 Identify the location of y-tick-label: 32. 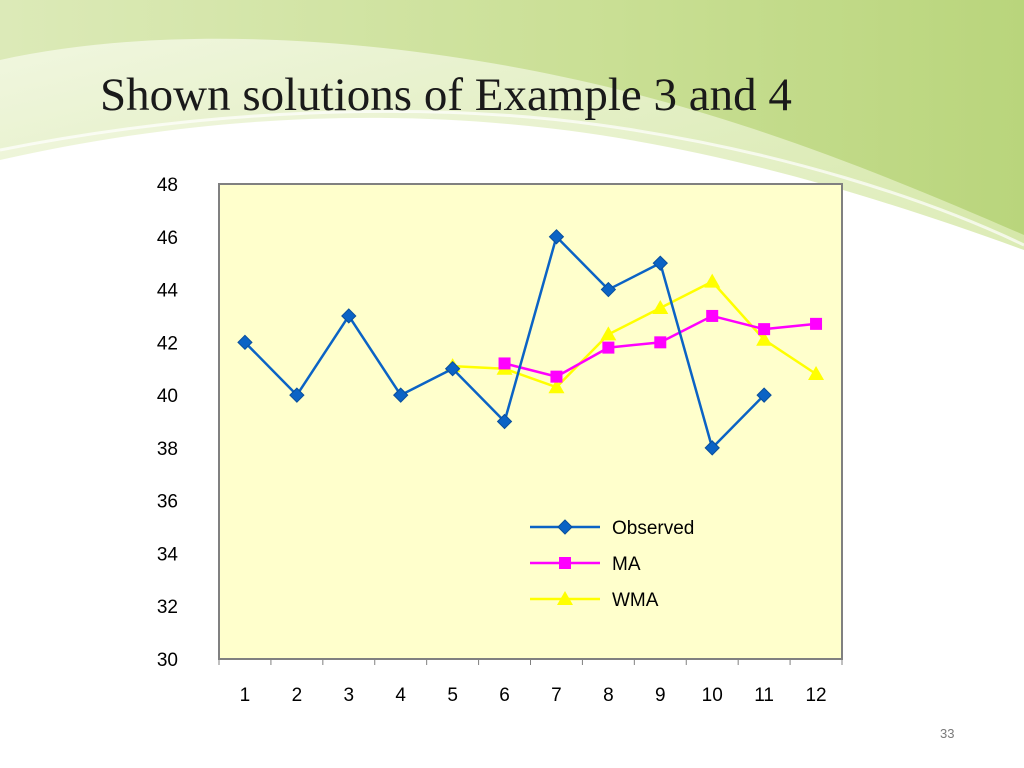
(167, 607).